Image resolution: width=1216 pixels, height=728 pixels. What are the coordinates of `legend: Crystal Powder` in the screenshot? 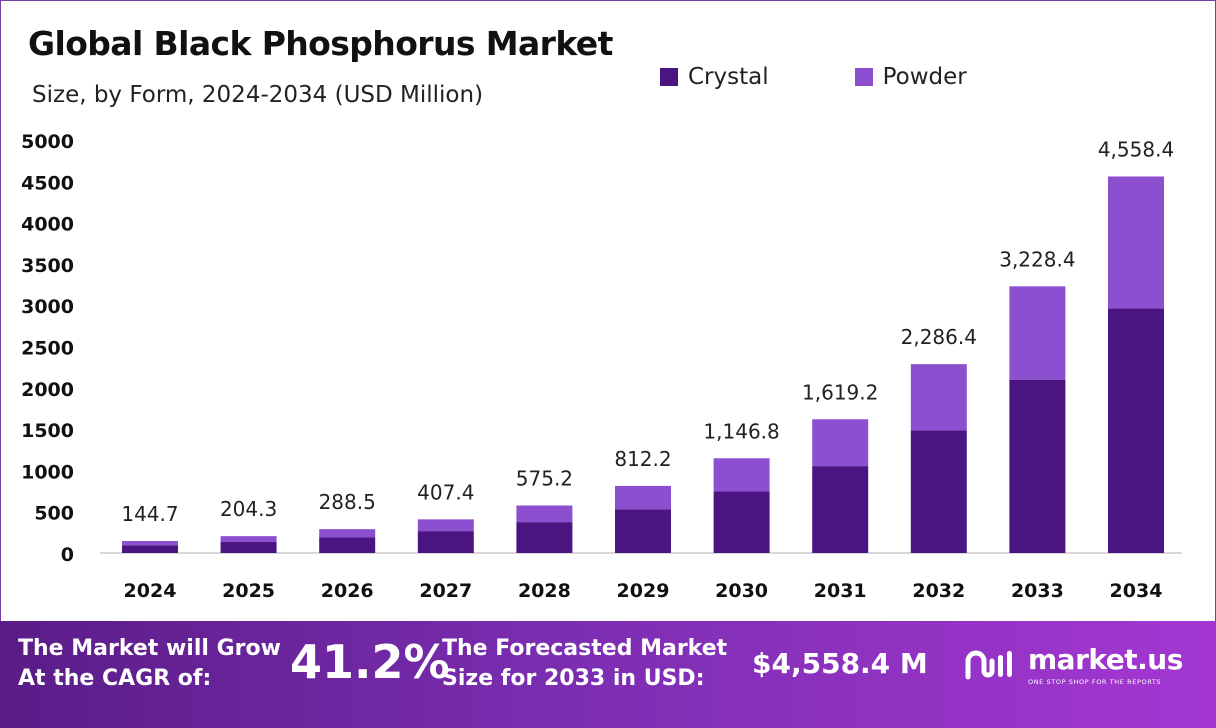 It's located at (856, 77).